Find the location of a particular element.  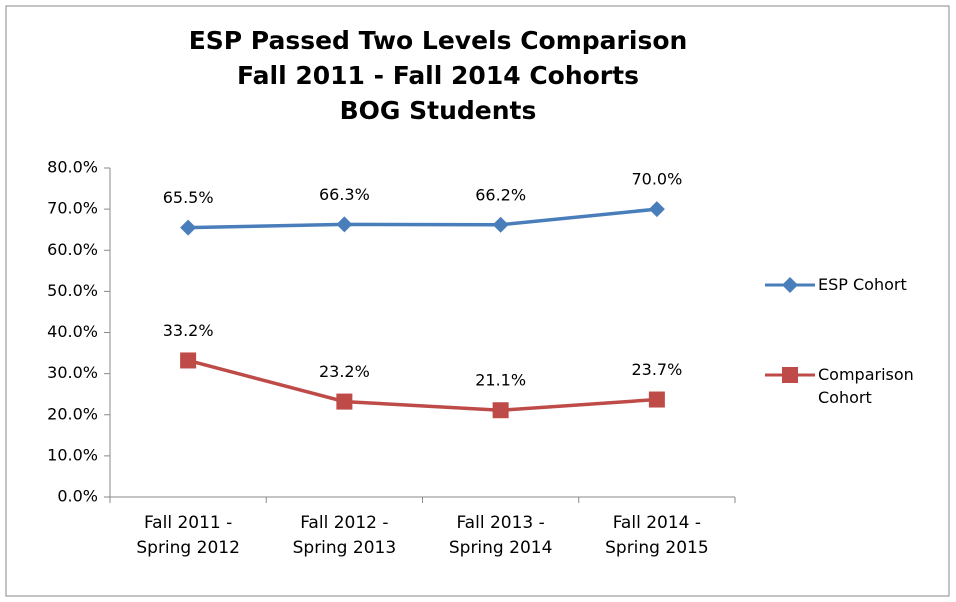

legend-label: Comparison Cohort is located at coordinates (866, 386).